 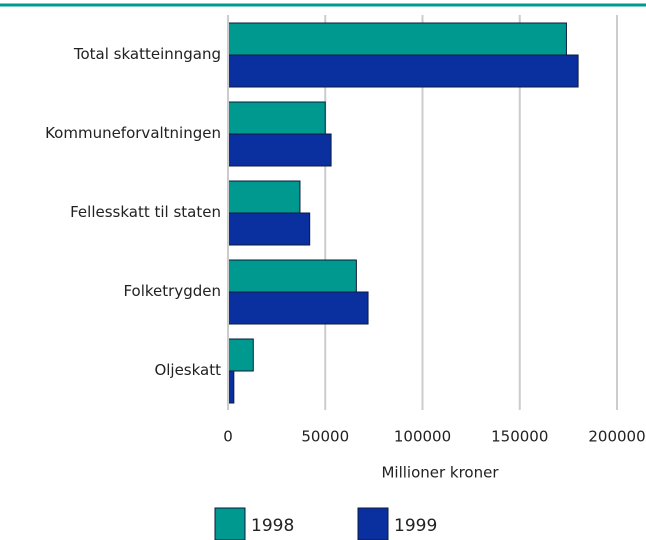 What do you see at coordinates (133, 133) in the screenshot?
I see `y-tick-label: Kommuneforvaltningen` at bounding box center [133, 133].